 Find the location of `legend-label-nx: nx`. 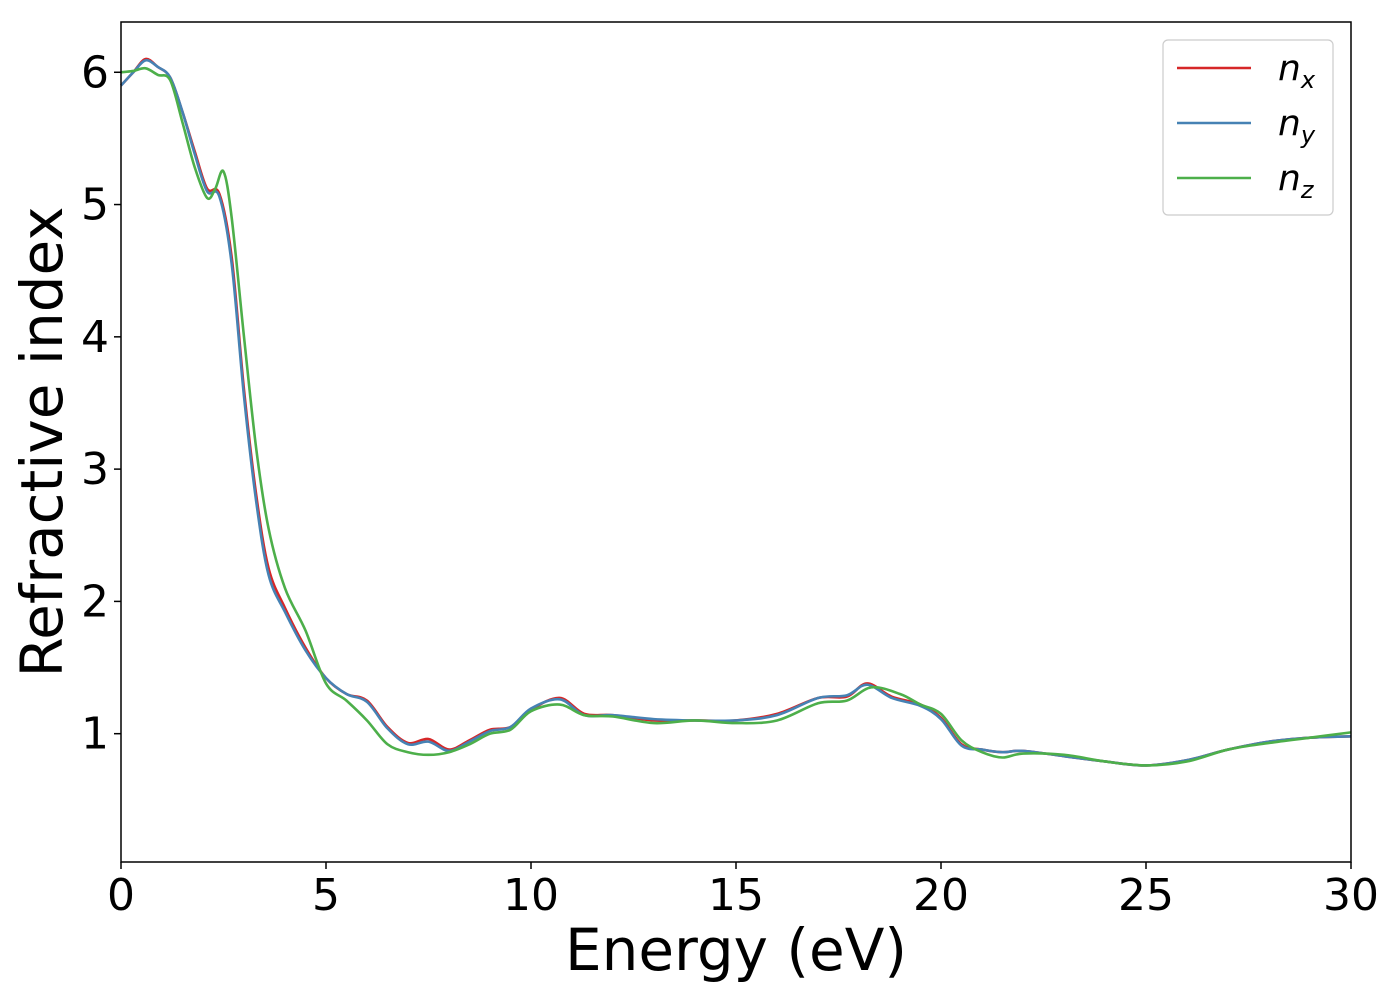

legend-label-nx: nx is located at coordinates (1297, 71).